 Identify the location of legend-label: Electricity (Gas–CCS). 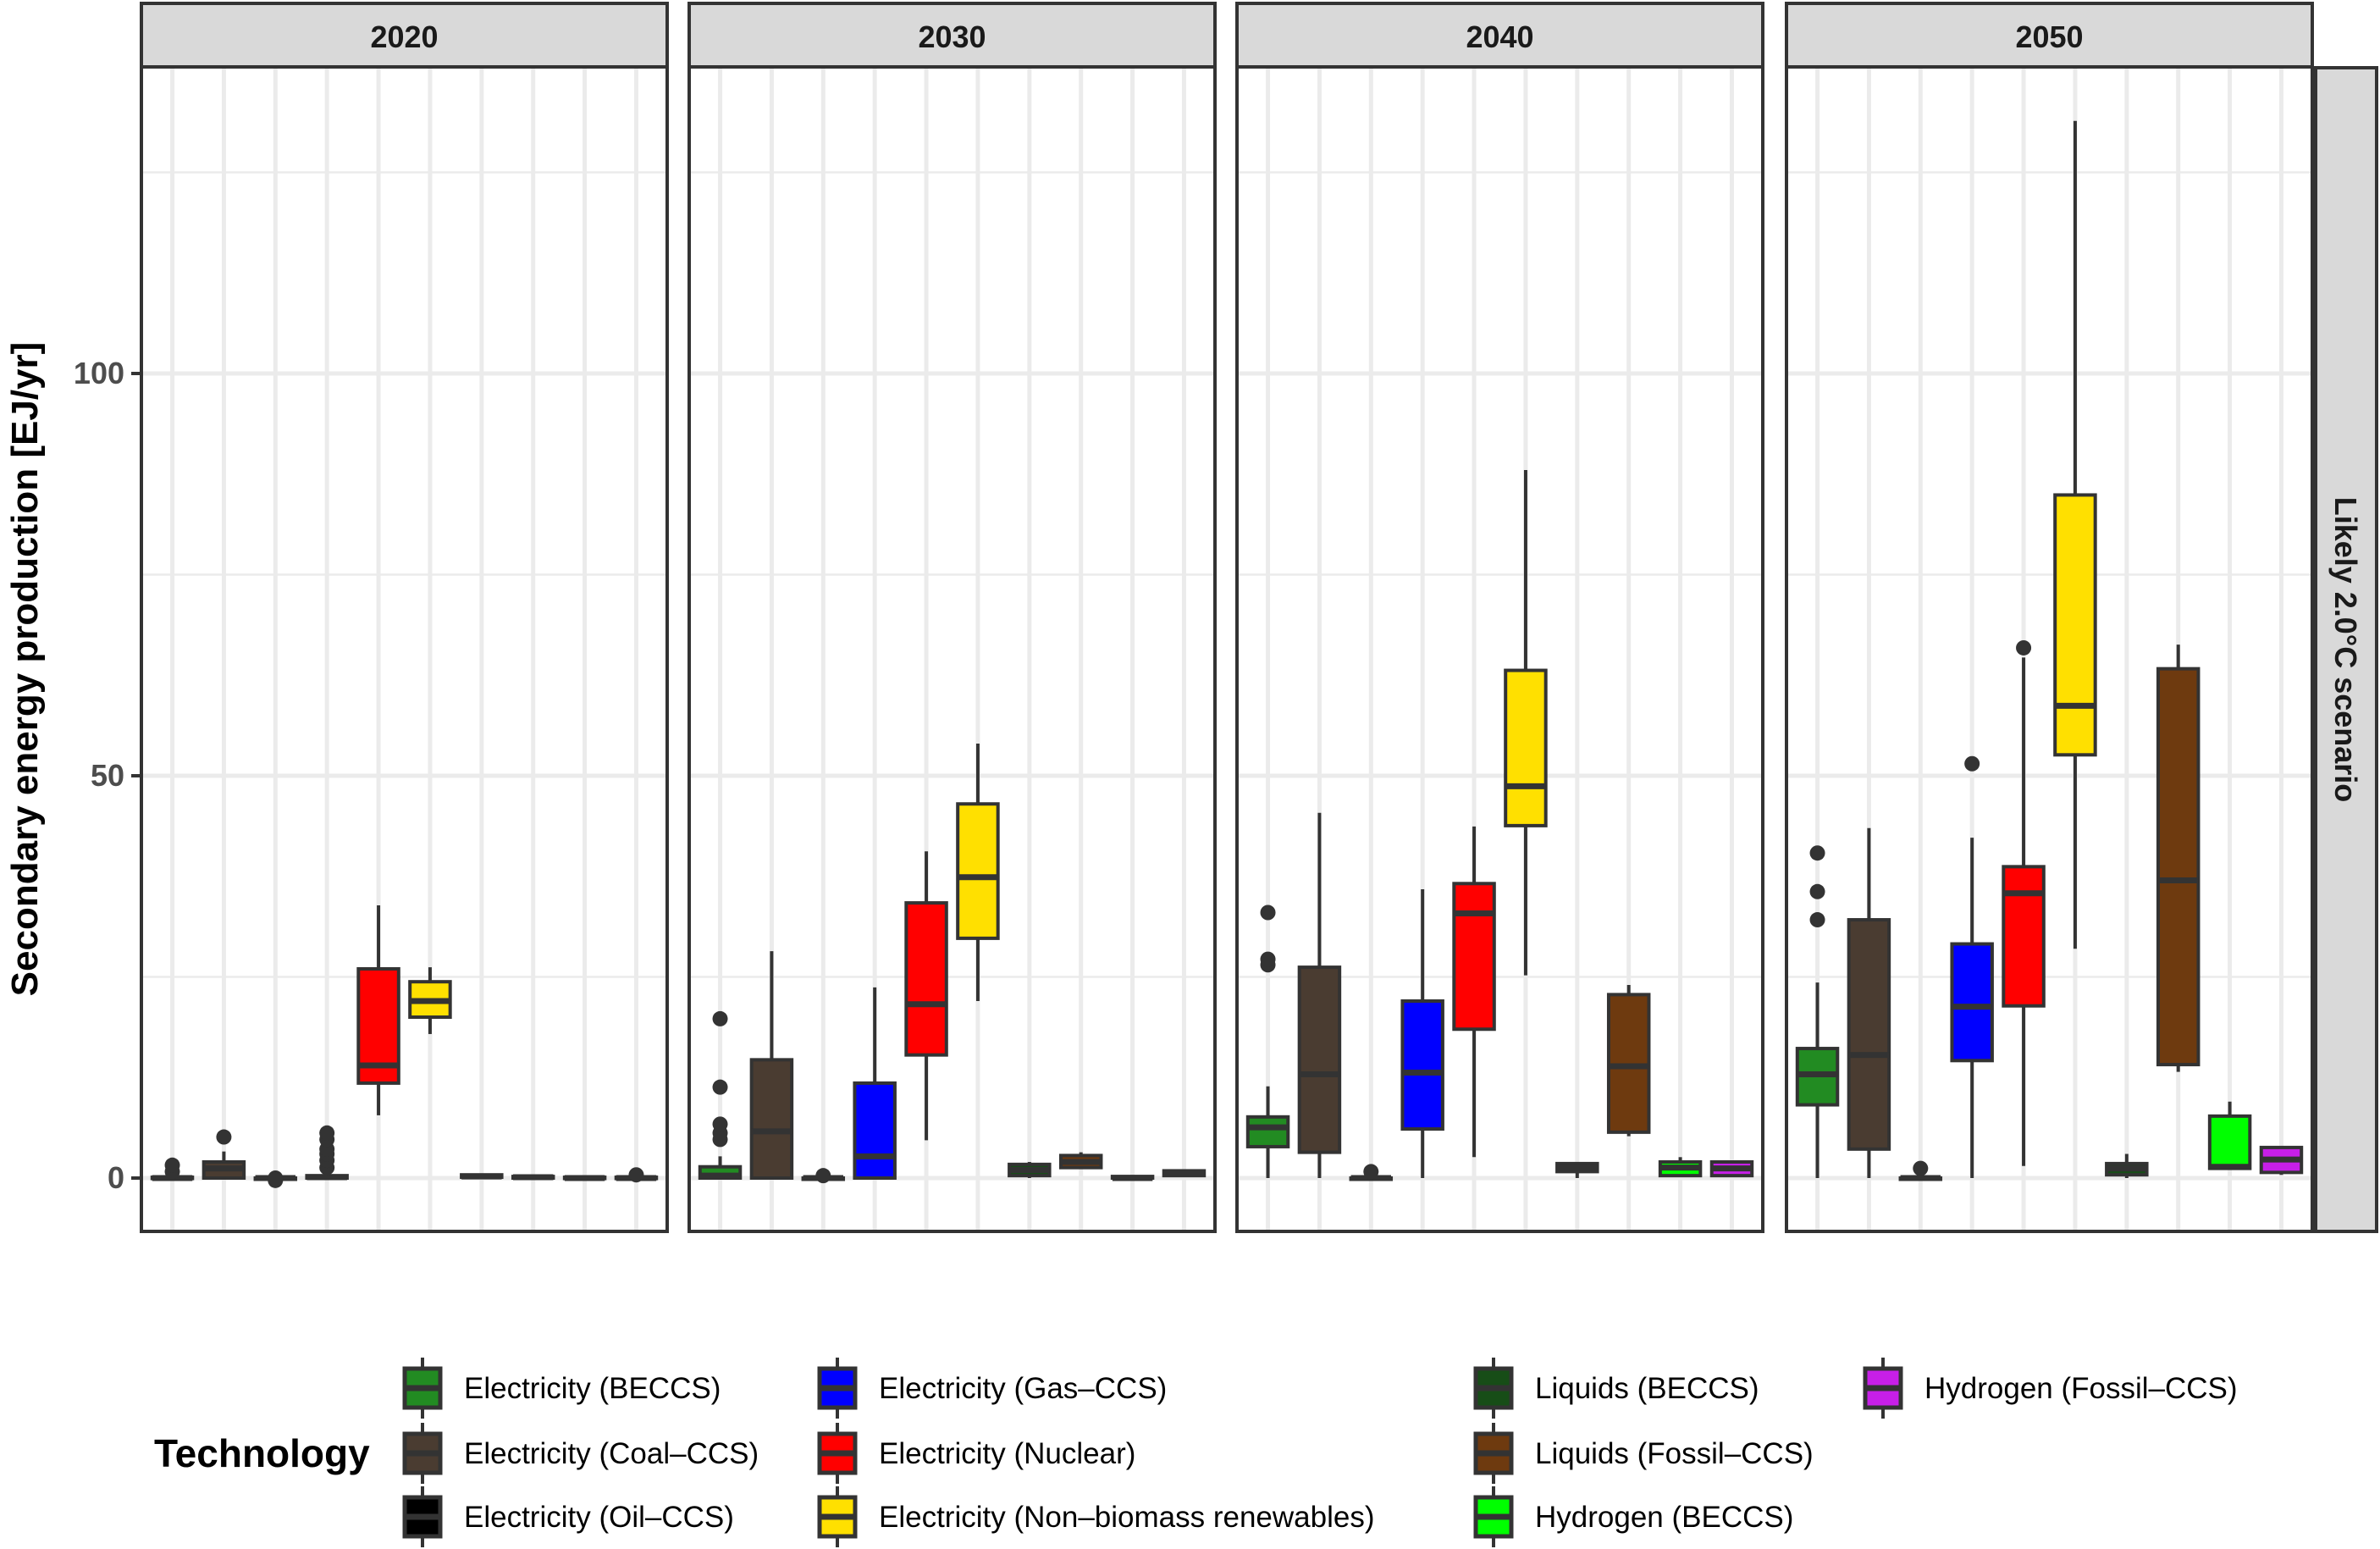
(1023, 1388).